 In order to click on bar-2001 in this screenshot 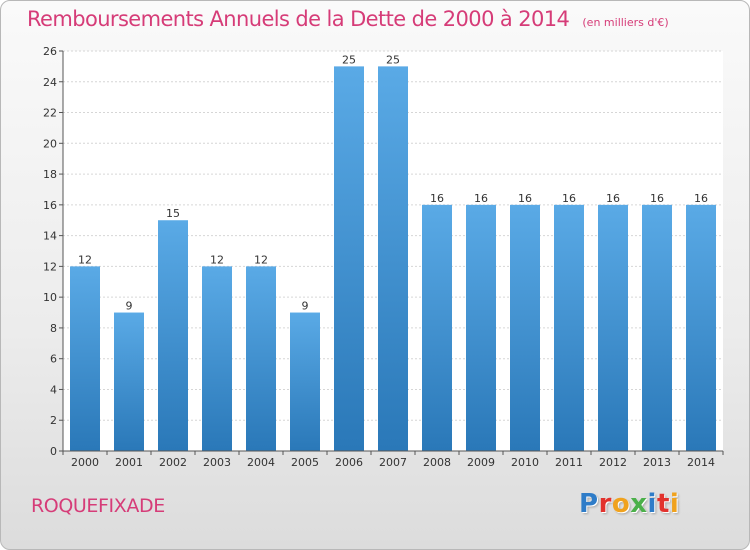, I will do `click(129, 381)`.